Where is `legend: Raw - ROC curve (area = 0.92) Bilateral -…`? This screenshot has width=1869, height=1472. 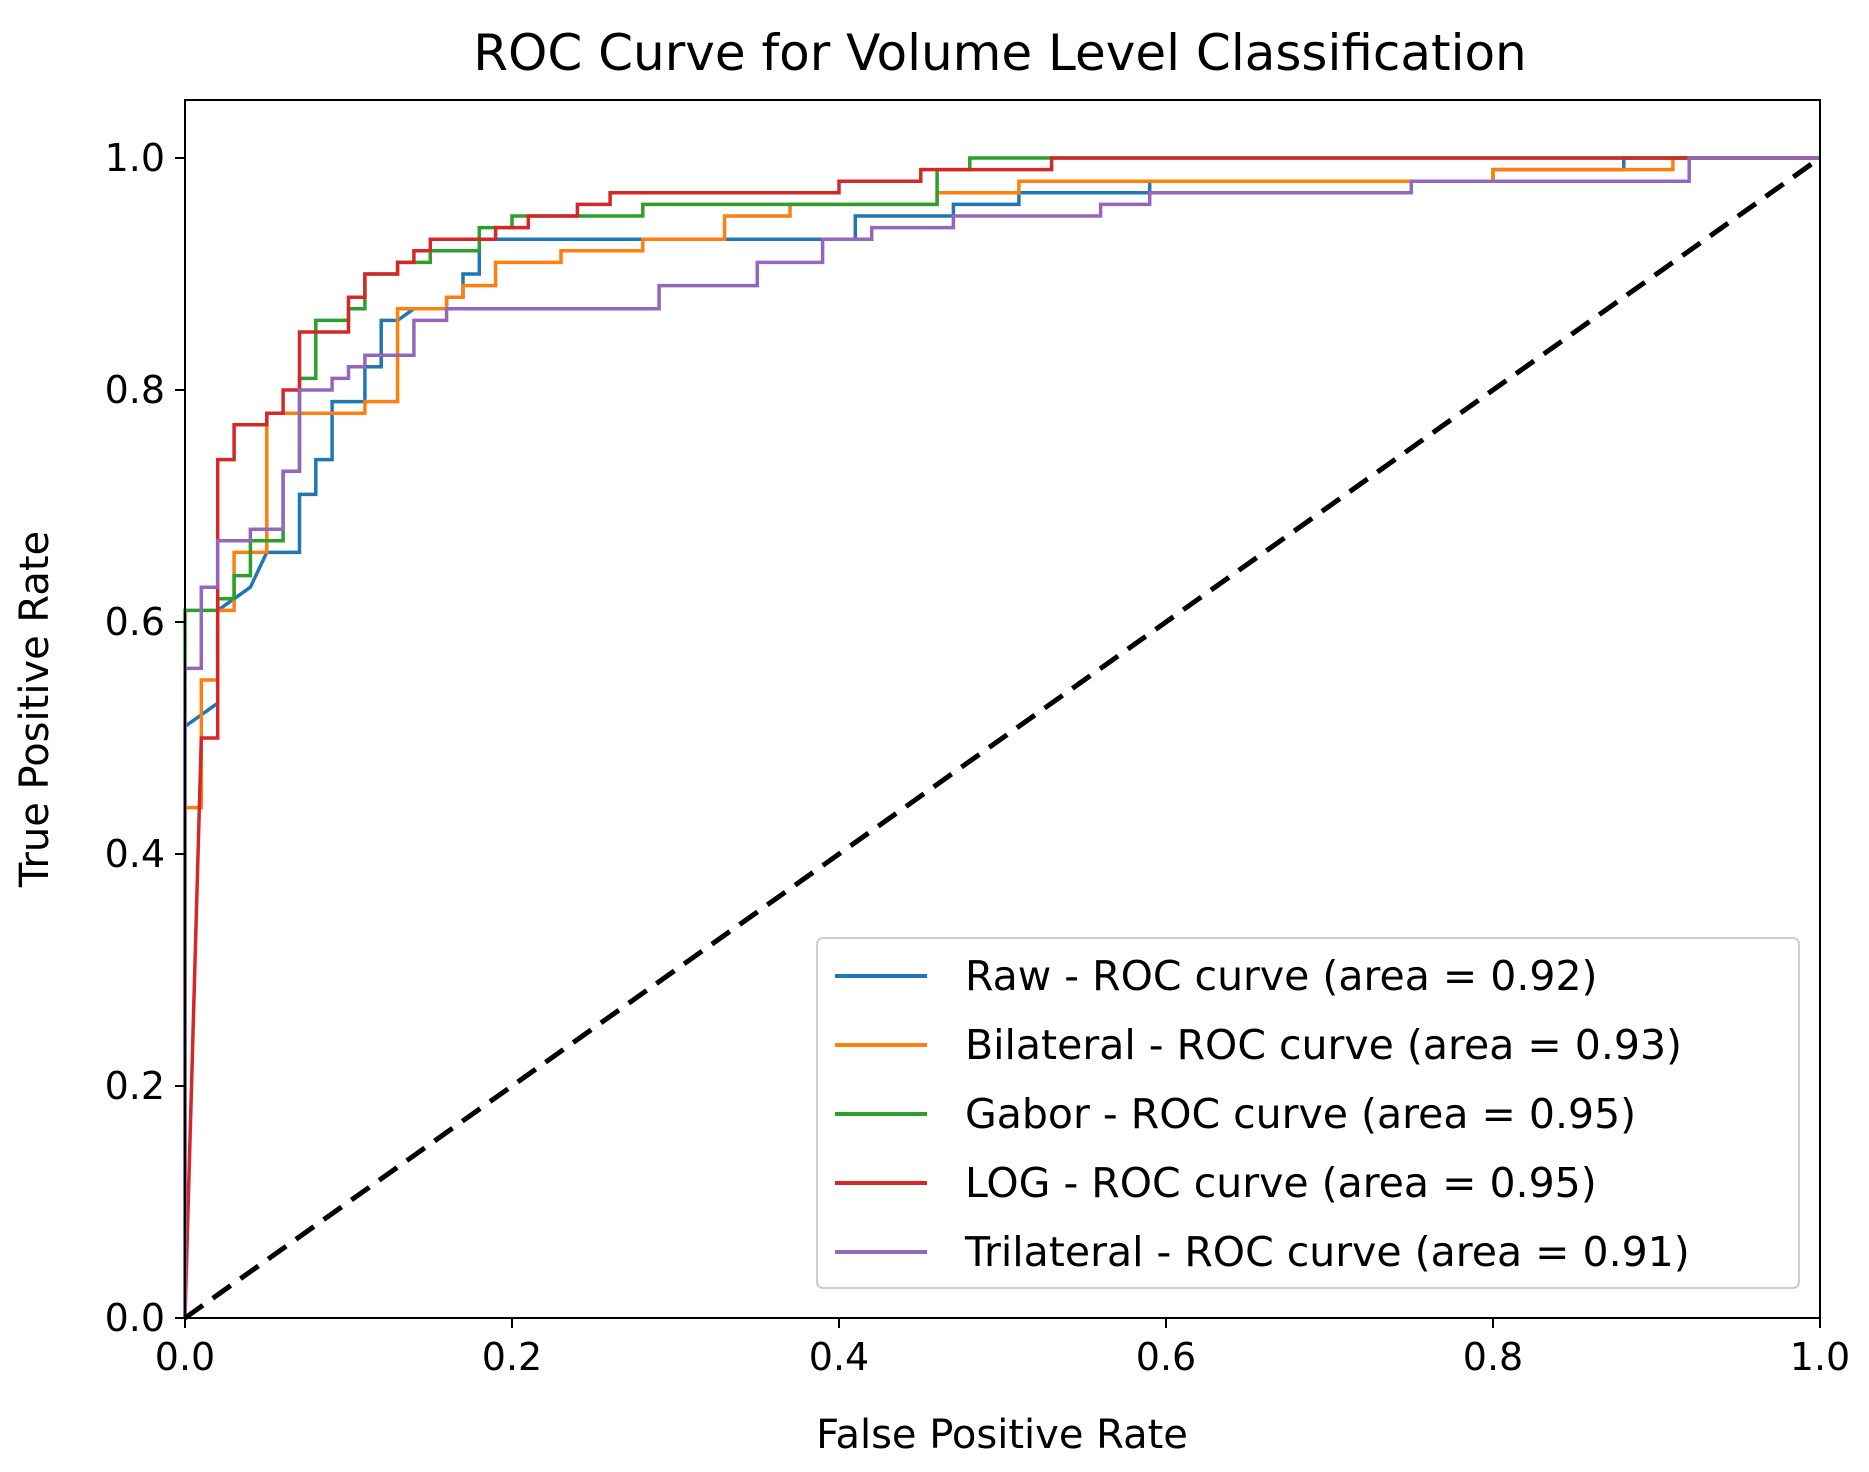
legend: Raw - ROC curve (area = 0.92) Bilateral -… is located at coordinates (1308, 1113).